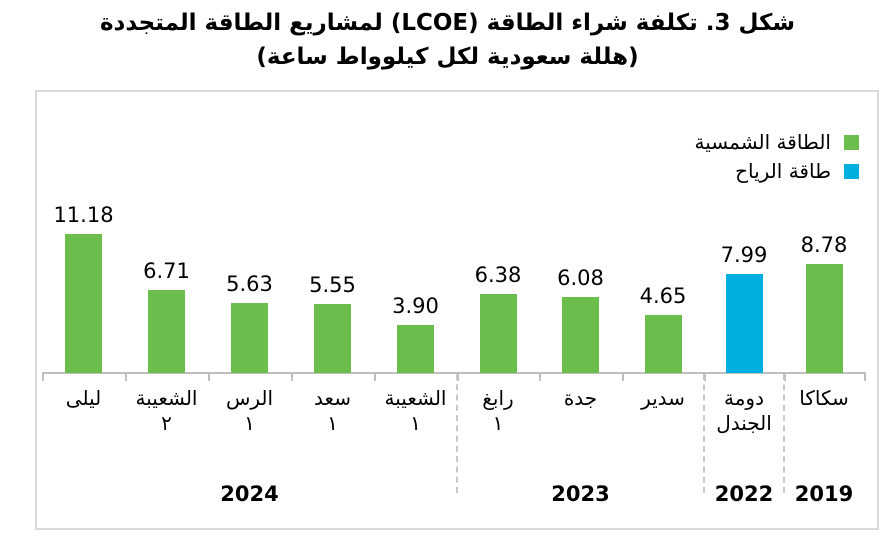  Describe the element at coordinates (744, 423) in the screenshot. I see `category-label-line: الجندل` at that location.